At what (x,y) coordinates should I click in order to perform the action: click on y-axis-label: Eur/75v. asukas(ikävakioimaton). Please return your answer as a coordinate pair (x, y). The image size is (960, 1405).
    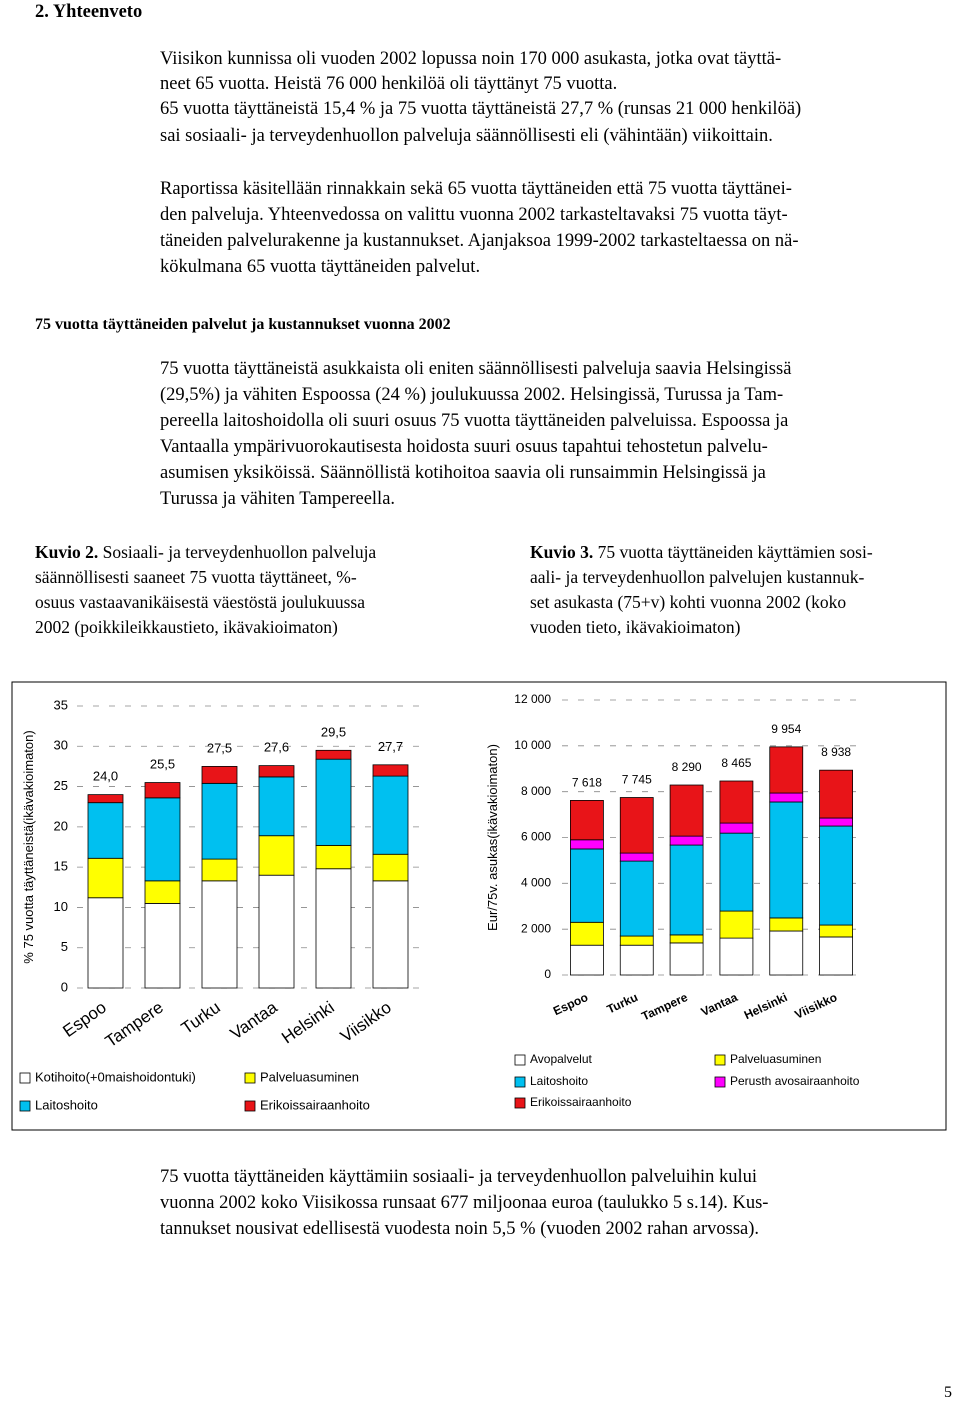
    Looking at the image, I should click on (492, 837).